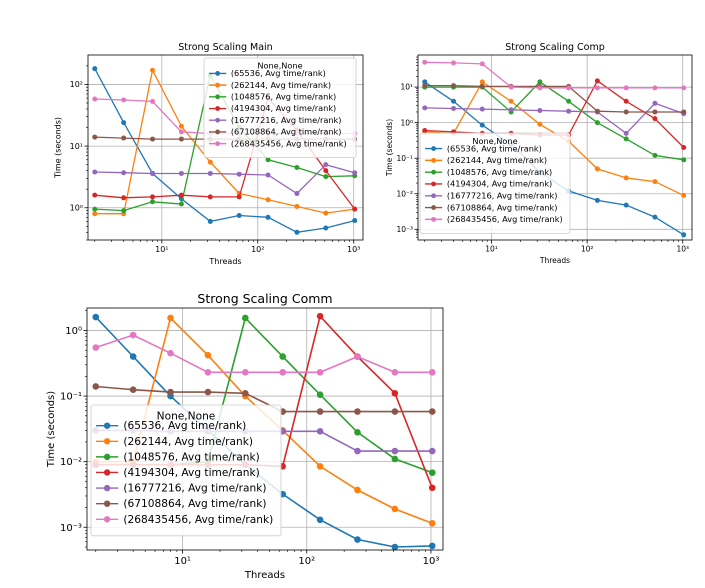  Describe the element at coordinates (306, 561) in the screenshot. I see `x-tick-label: 10²` at that location.